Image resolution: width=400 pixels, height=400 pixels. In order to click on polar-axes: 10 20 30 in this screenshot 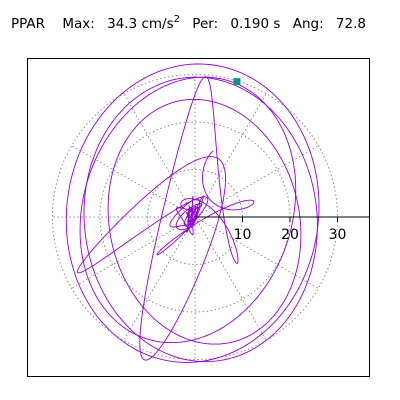, I will do `click(282, 229)`.